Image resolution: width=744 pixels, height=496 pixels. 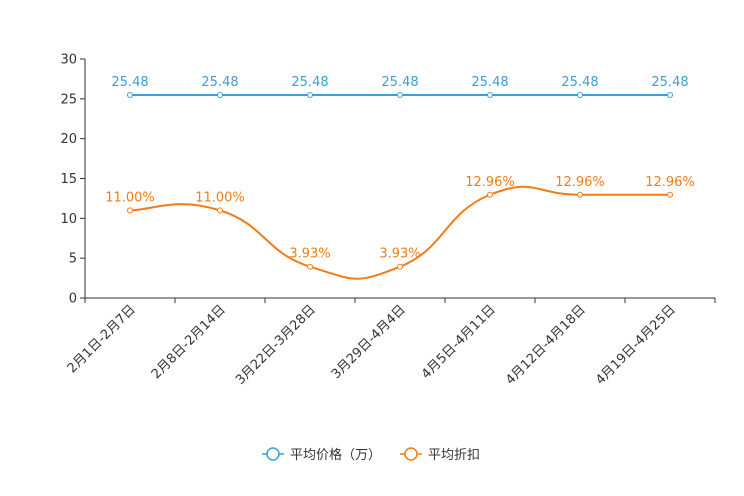 What do you see at coordinates (68, 219) in the screenshot?
I see `y-tick-label: 10` at bounding box center [68, 219].